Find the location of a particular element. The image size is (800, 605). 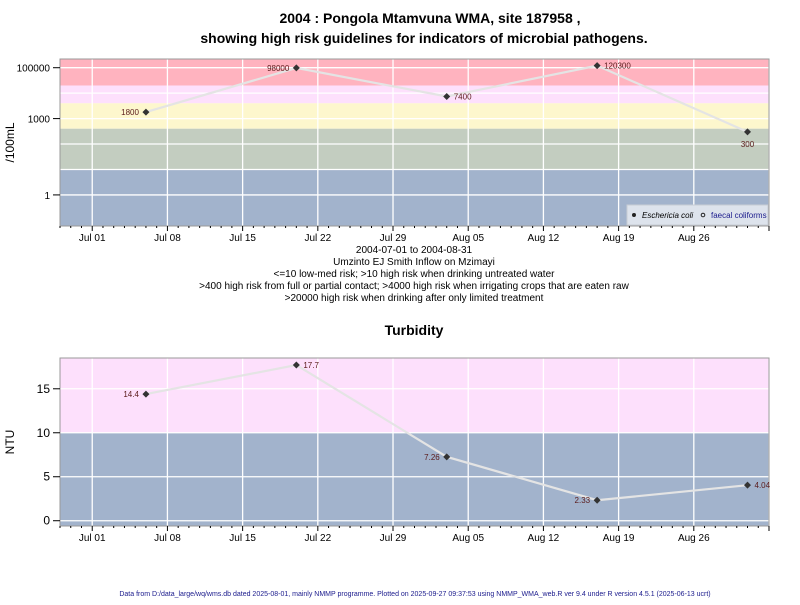

panel-title: Turbidity is located at coordinates (414, 330).